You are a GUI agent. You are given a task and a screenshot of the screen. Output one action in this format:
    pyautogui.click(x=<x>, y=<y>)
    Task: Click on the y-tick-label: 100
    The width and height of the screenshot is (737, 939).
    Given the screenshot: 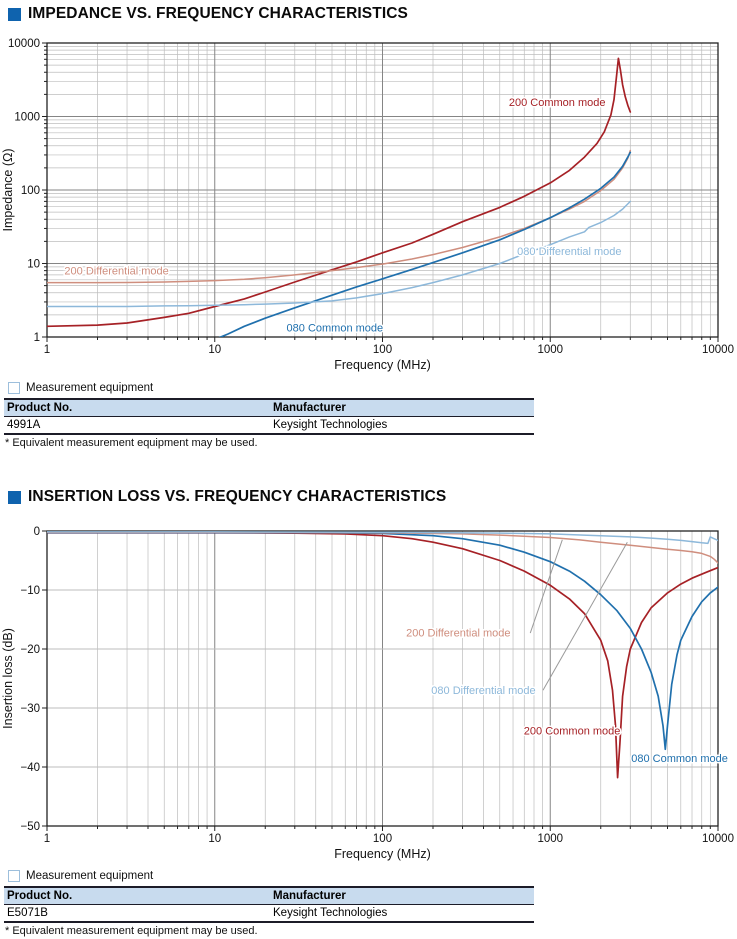 What is the action you would take?
    pyautogui.click(x=30, y=191)
    